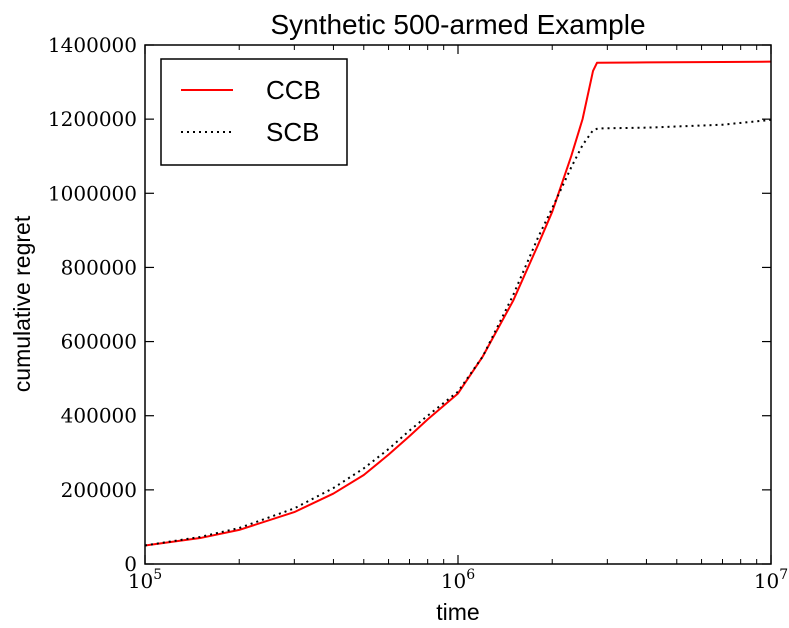 The image size is (789, 628). Describe the element at coordinates (292, 132) in the screenshot. I see `legend-label-scb: SCB` at that location.